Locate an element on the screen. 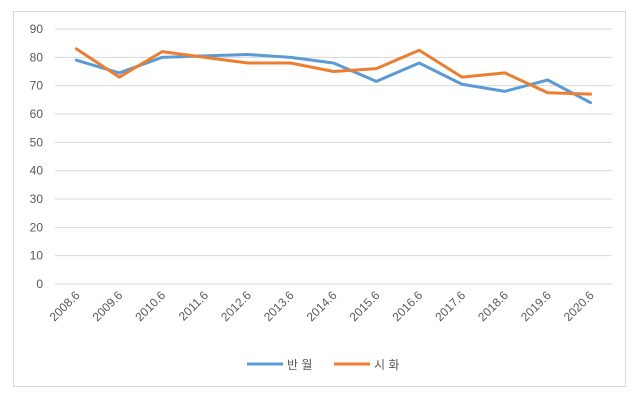  x-tick-label: 2008.6 is located at coordinates (65, 306).